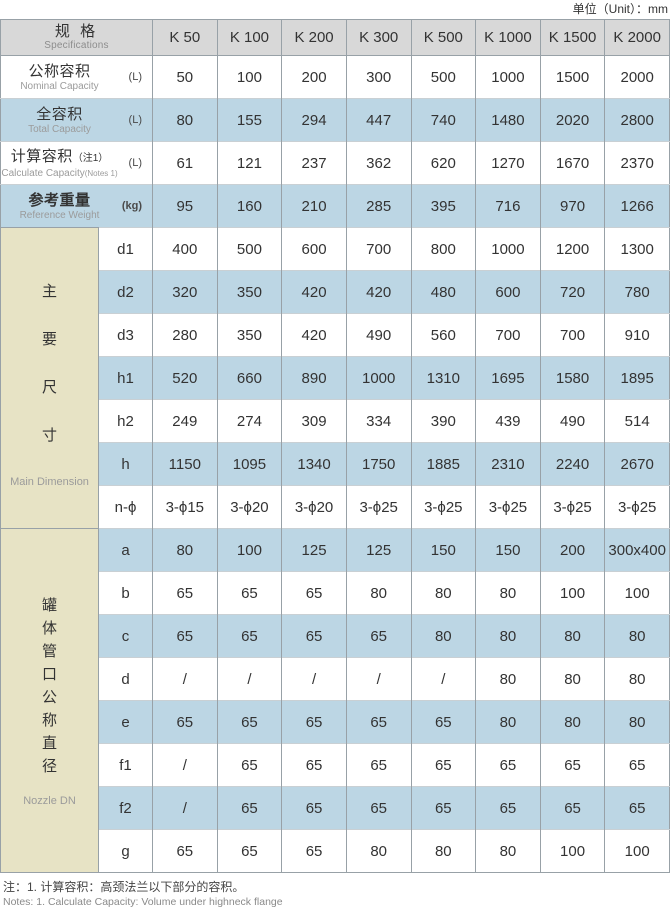  What do you see at coordinates (76, 31) in the screenshot?
I see `spec-header-zh: 规 格` at bounding box center [76, 31].